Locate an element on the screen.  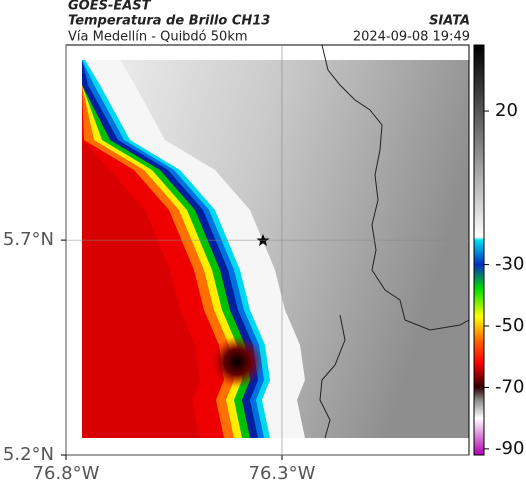
colorbar-tick-label: -50 is located at coordinates (509, 325).